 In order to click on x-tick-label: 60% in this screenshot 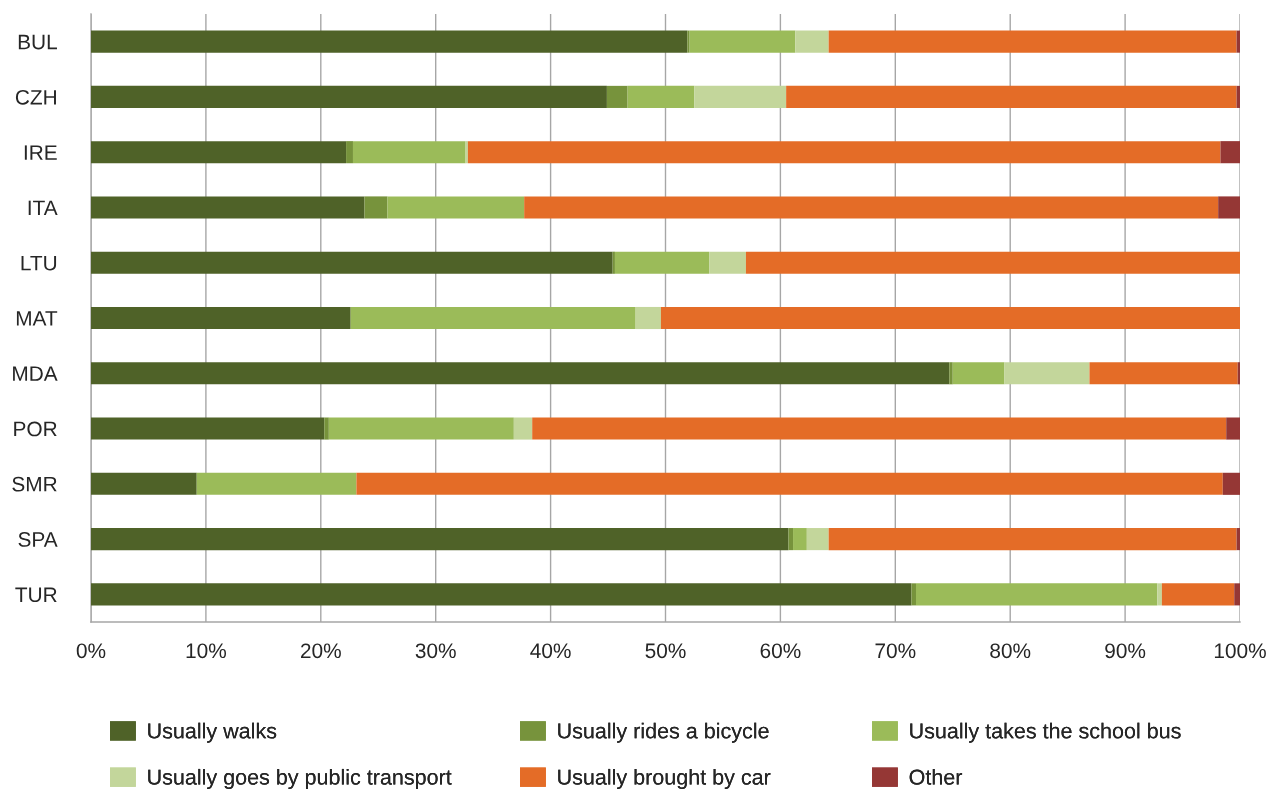, I will do `click(780, 651)`.